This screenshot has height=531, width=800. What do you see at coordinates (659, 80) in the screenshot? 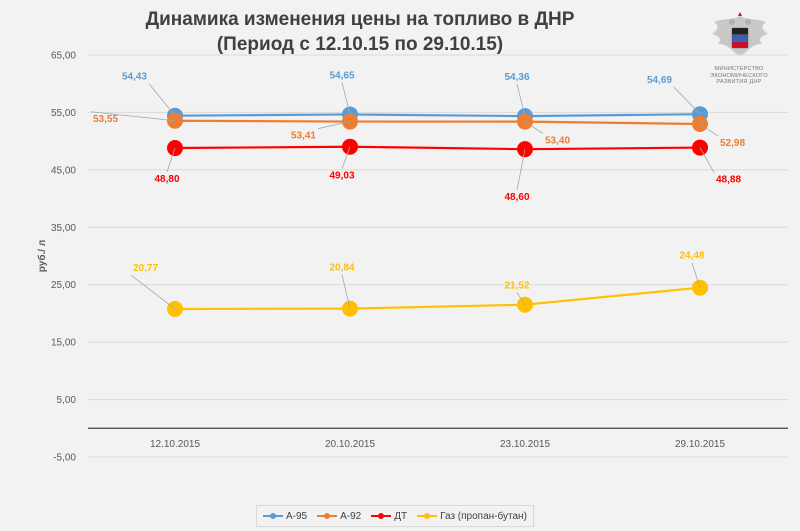
I see `data-label: 54,69` at bounding box center [659, 80].